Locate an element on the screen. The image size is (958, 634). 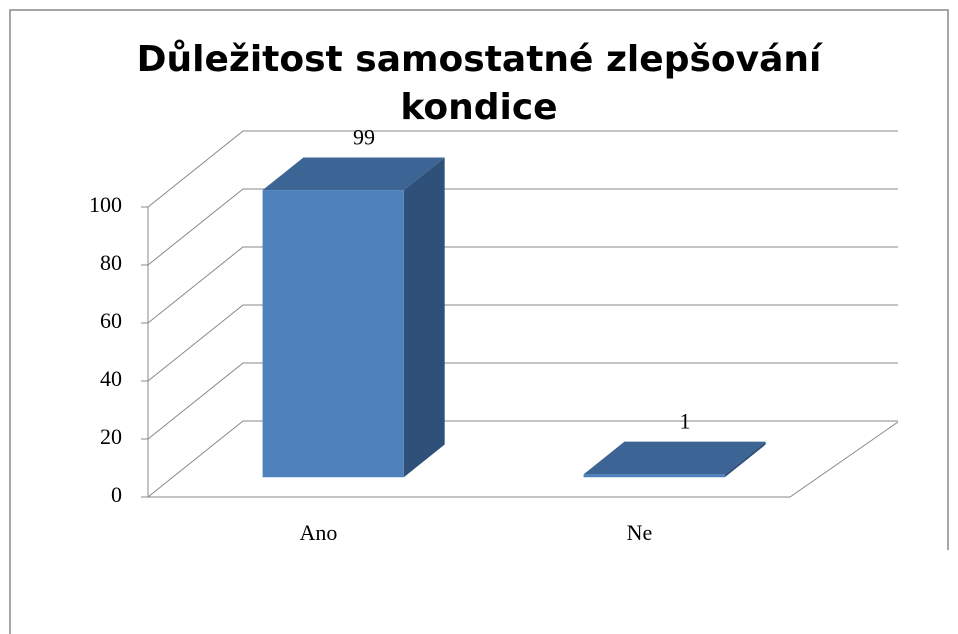
x-tick-label: Ne is located at coordinates (640, 532).